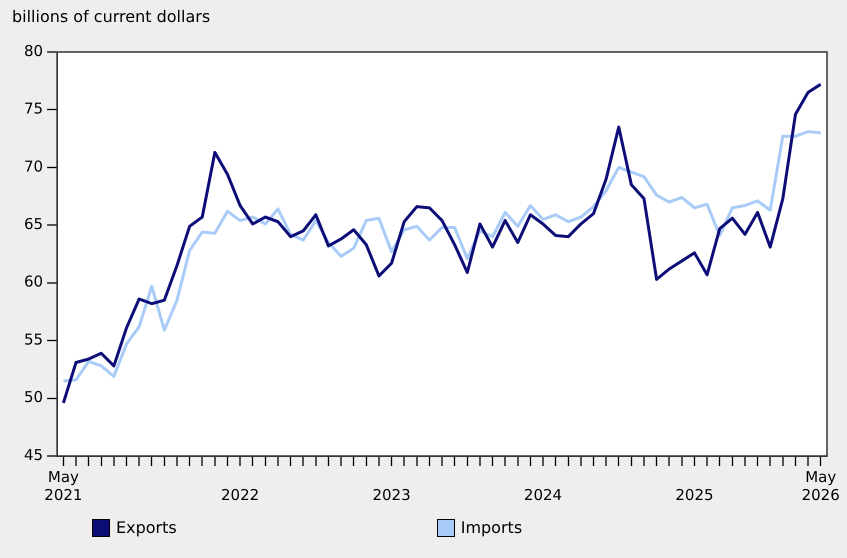  Describe the element at coordinates (34, 51) in the screenshot. I see `y-tick-label: 80` at that location.